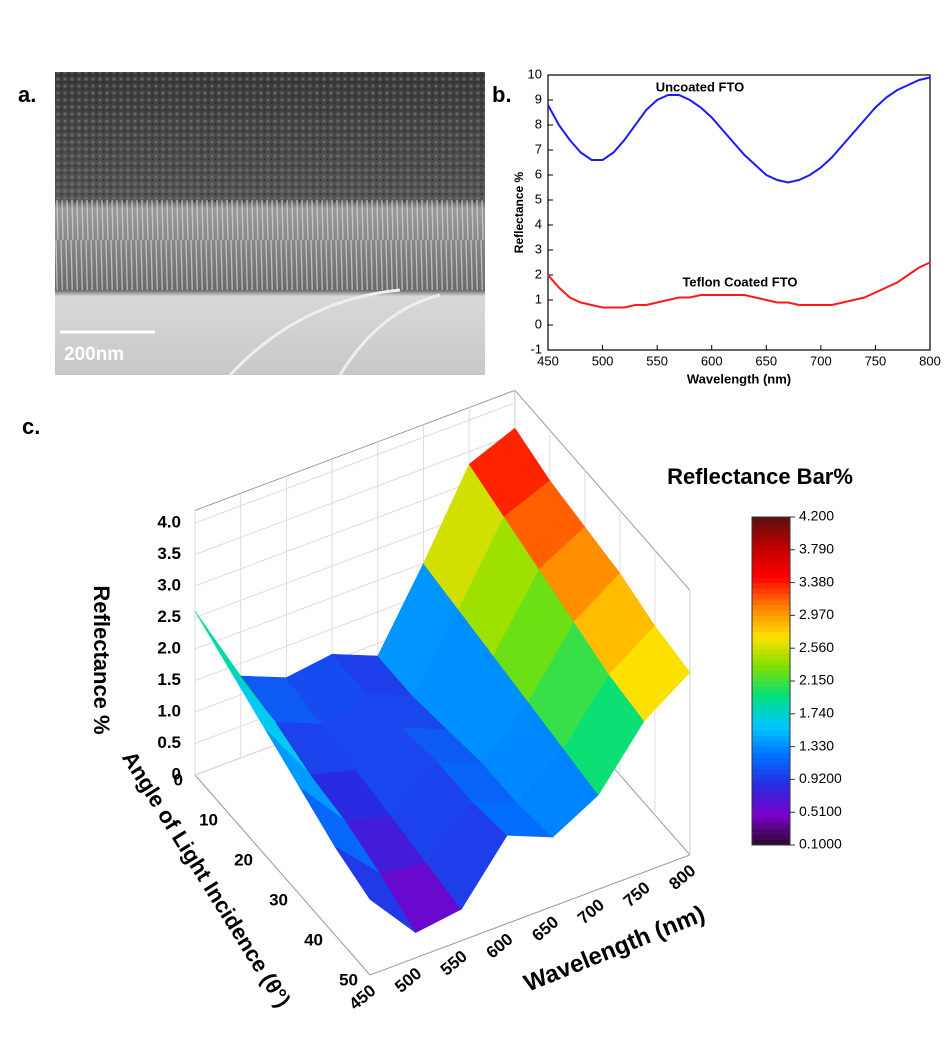 This screenshot has height=1048, width=951. I want to click on x-tick-label: 500, so click(408, 980).